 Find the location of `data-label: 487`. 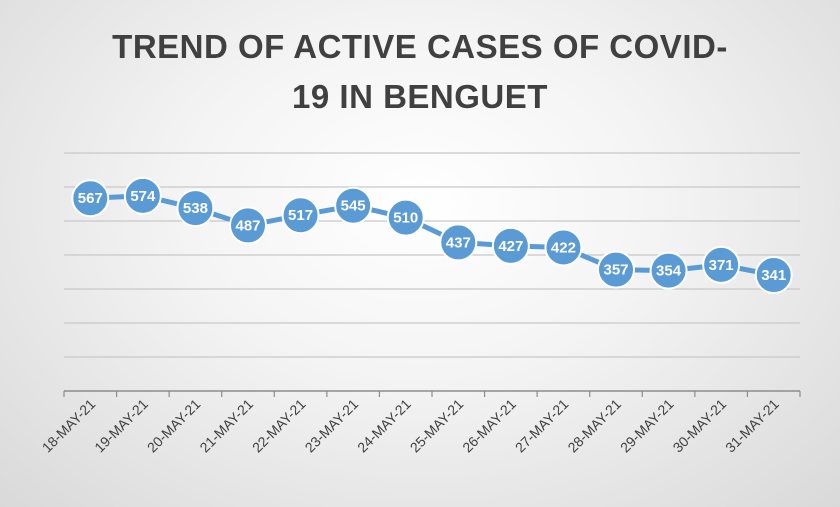

data-label: 487 is located at coordinates (247, 225).